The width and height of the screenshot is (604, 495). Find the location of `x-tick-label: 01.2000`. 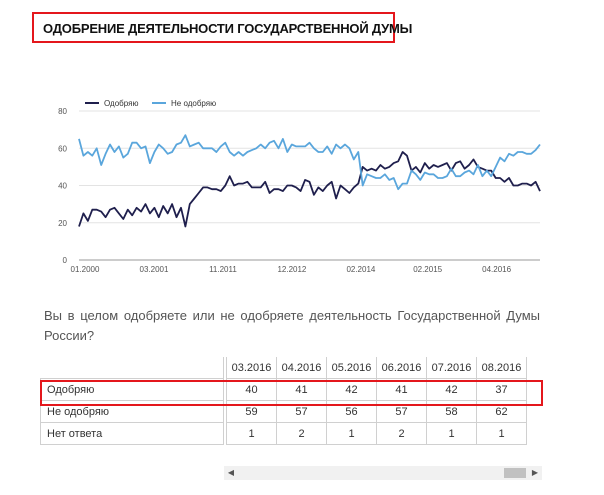

x-tick-label: 01.2000 is located at coordinates (85, 269).